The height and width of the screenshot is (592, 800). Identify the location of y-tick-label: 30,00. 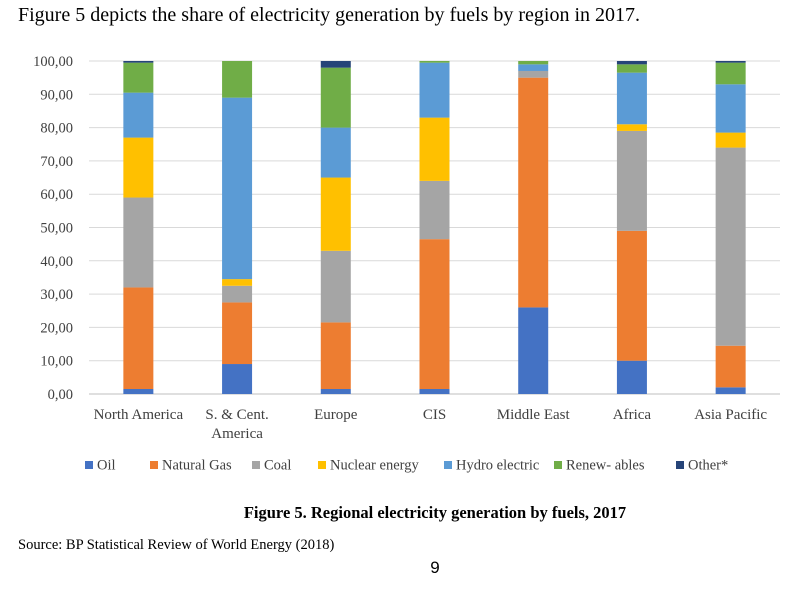
(56, 295).